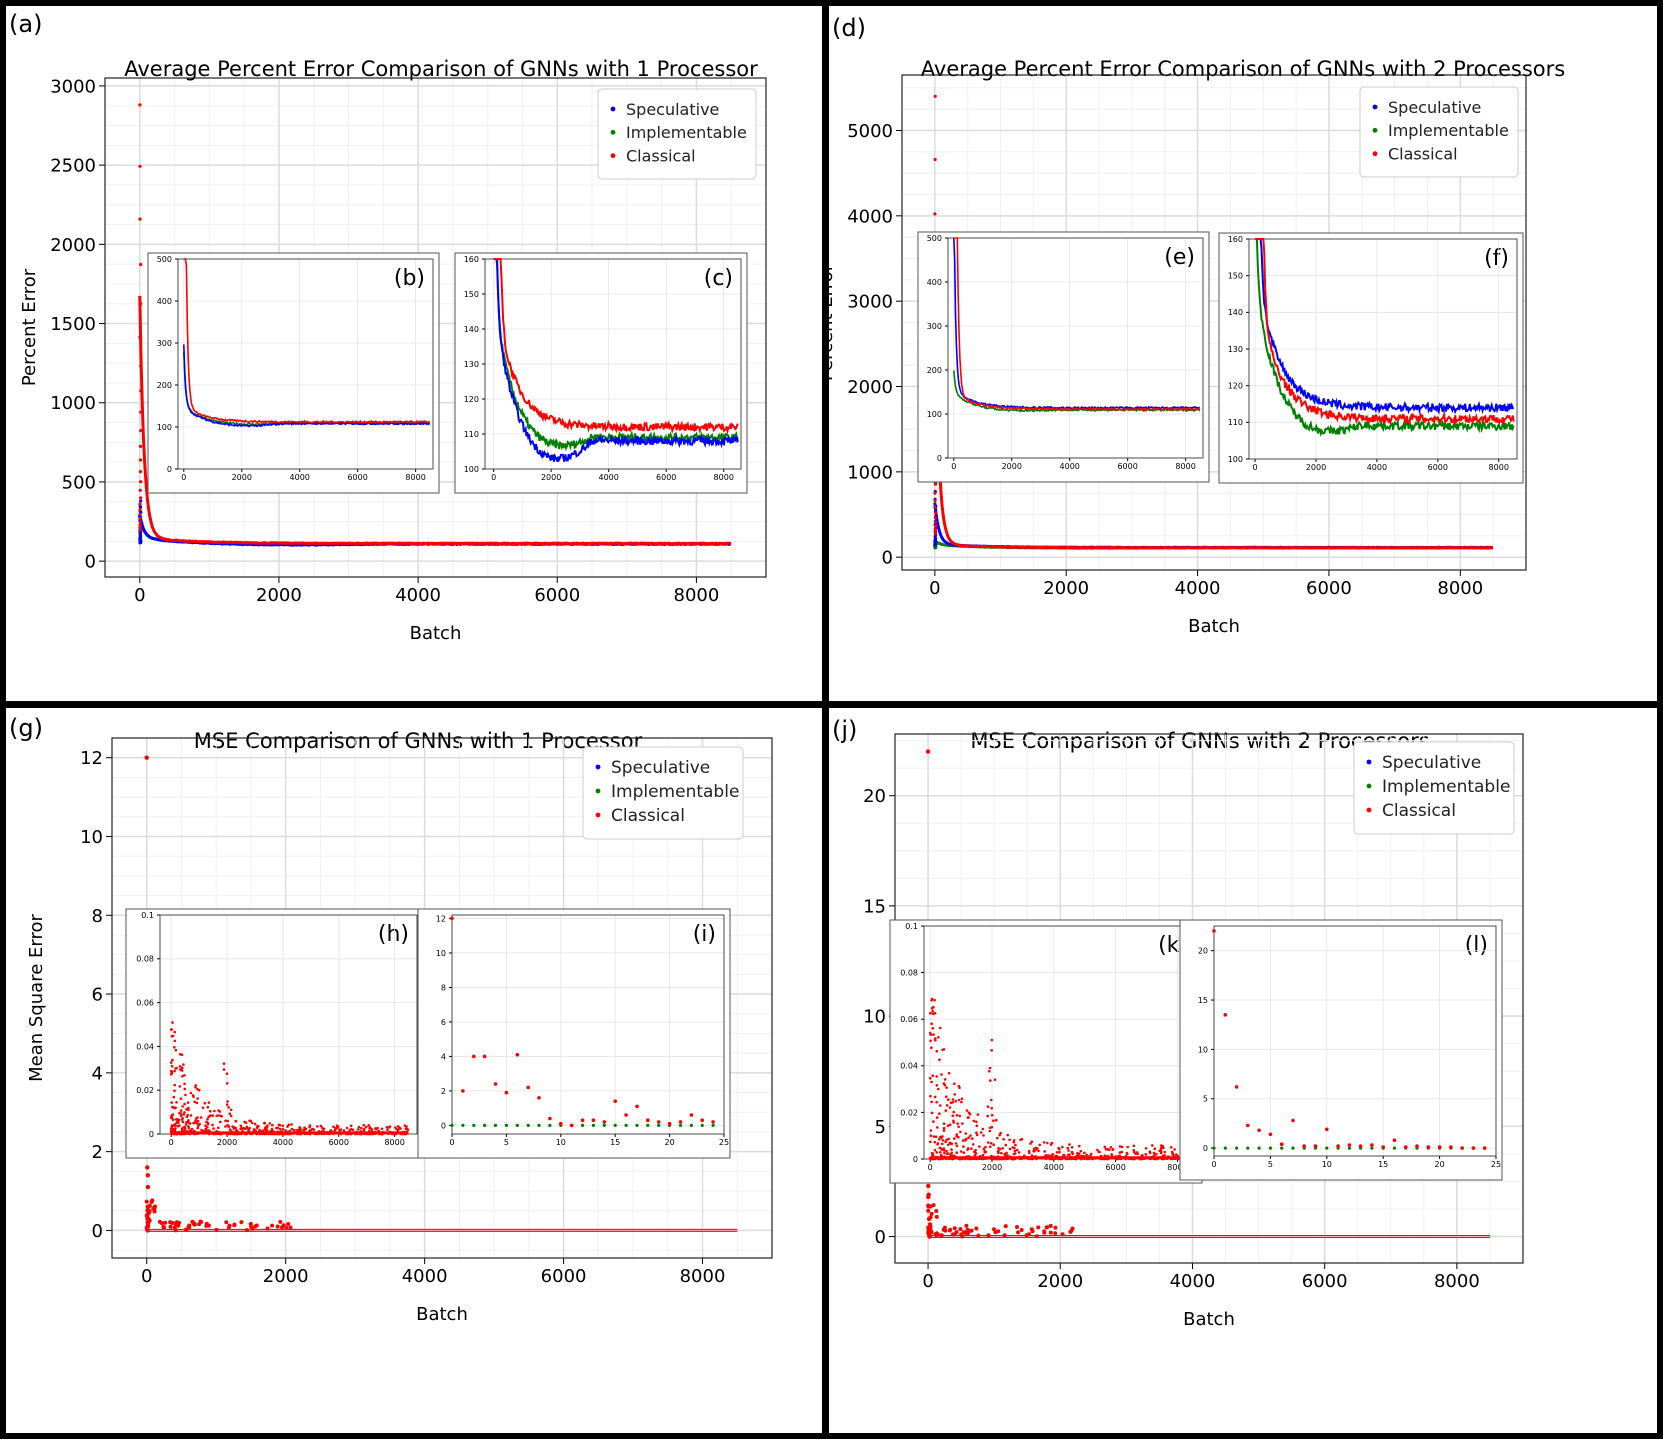 Image resolution: width=1663 pixels, height=1439 pixels. Describe the element at coordinates (909, 1112) in the screenshot. I see `y-tick-label: 0.02` at that location.